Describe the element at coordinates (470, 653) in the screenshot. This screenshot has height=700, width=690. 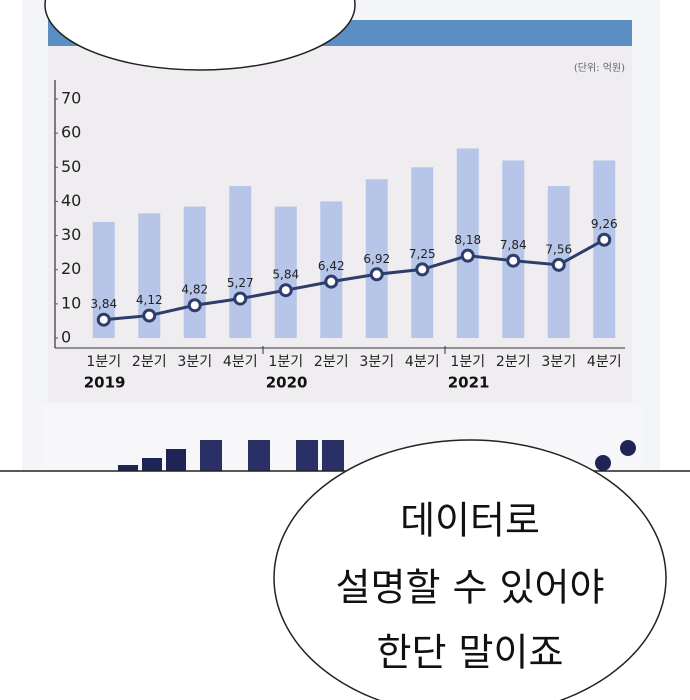
I see `bubble-line: 한단 말이죠` at that location.